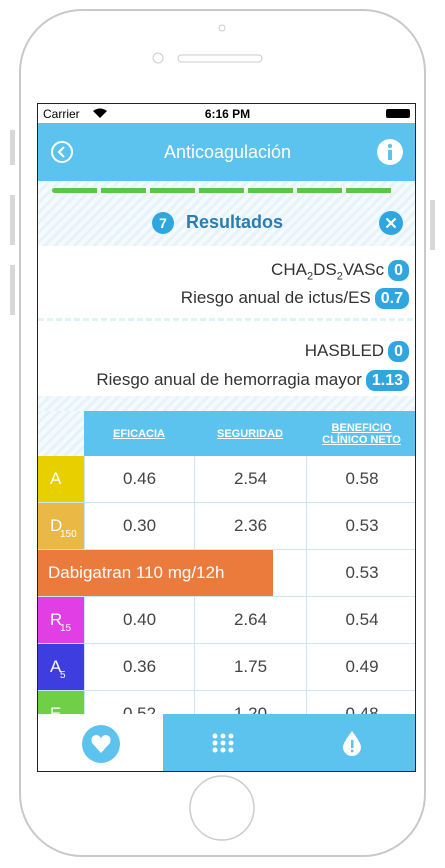  What do you see at coordinates (363, 269) in the screenshot?
I see `text: VASc` at bounding box center [363, 269].